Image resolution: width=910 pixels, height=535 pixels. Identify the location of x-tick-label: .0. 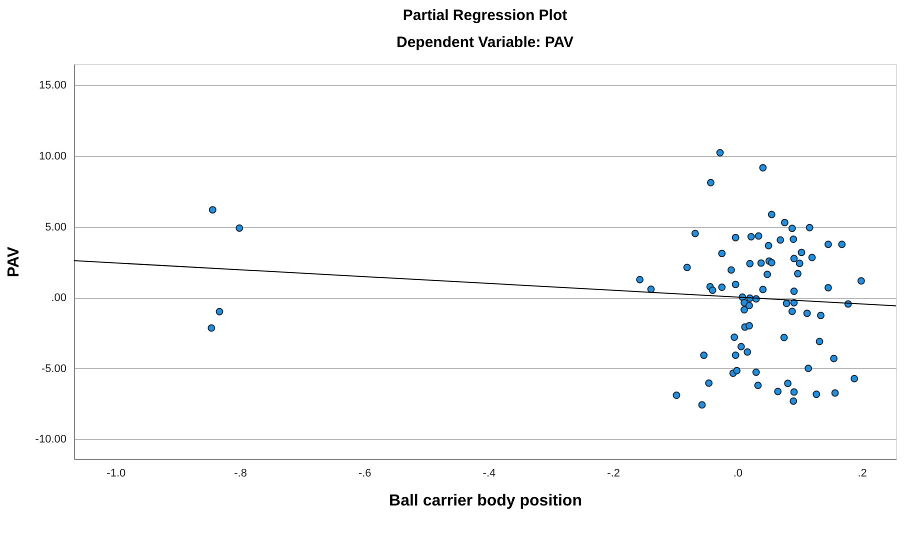
(738, 474).